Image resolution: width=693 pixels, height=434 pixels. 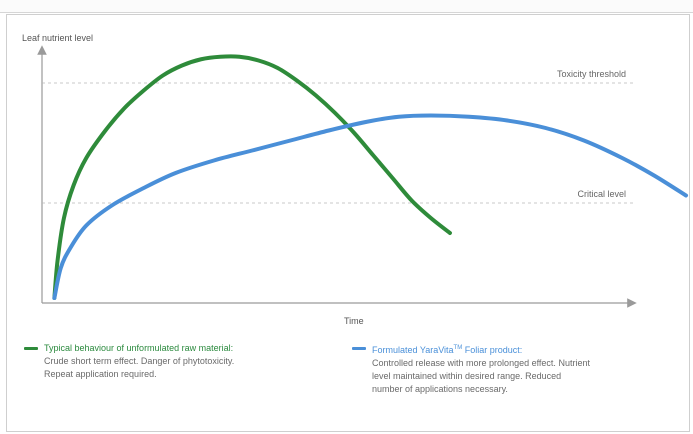 What do you see at coordinates (346, 6) in the screenshot?
I see `top-rule` at bounding box center [346, 6].